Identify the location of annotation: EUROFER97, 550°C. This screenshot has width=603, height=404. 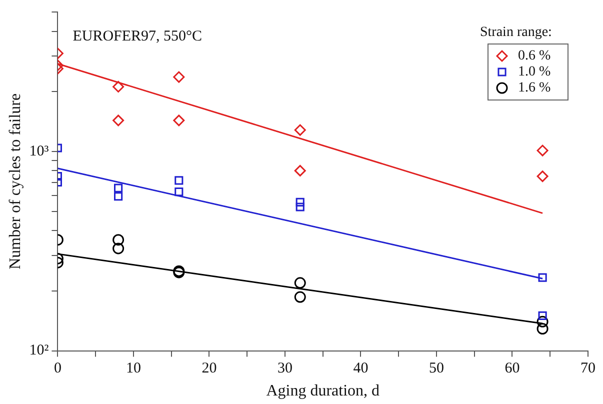
(137, 36).